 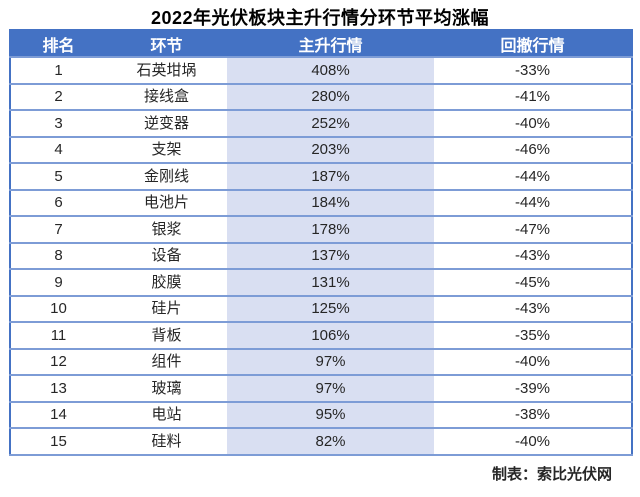 I want to click on cell-pullback: -39%, so click(x=533, y=389).